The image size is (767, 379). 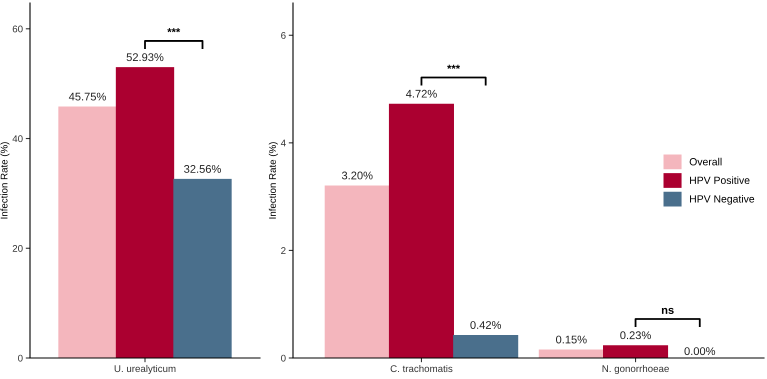 What do you see at coordinates (17, 248) in the screenshot?
I see `y-tick-label: 20` at bounding box center [17, 248].